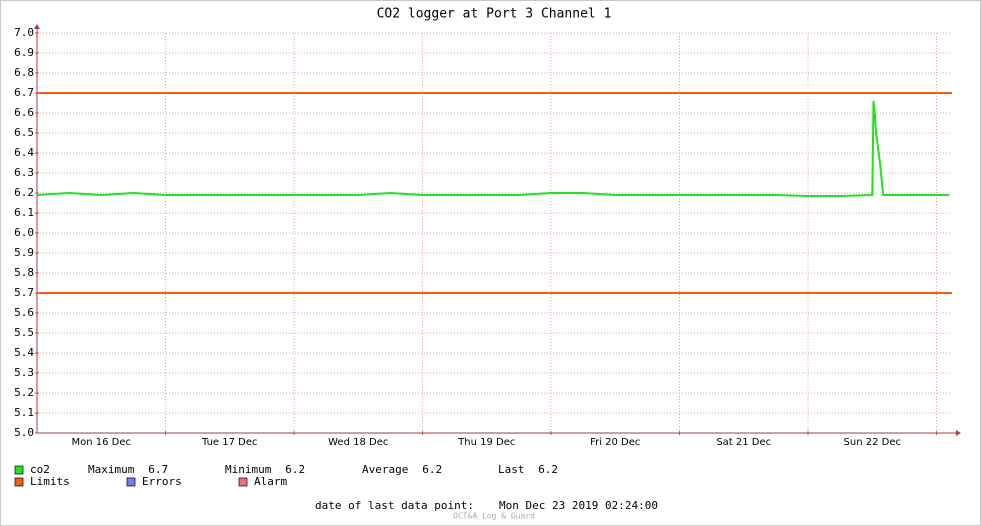 Image resolution: width=981 pixels, height=526 pixels. I want to click on y-tick-label: 5.6, so click(24, 312).